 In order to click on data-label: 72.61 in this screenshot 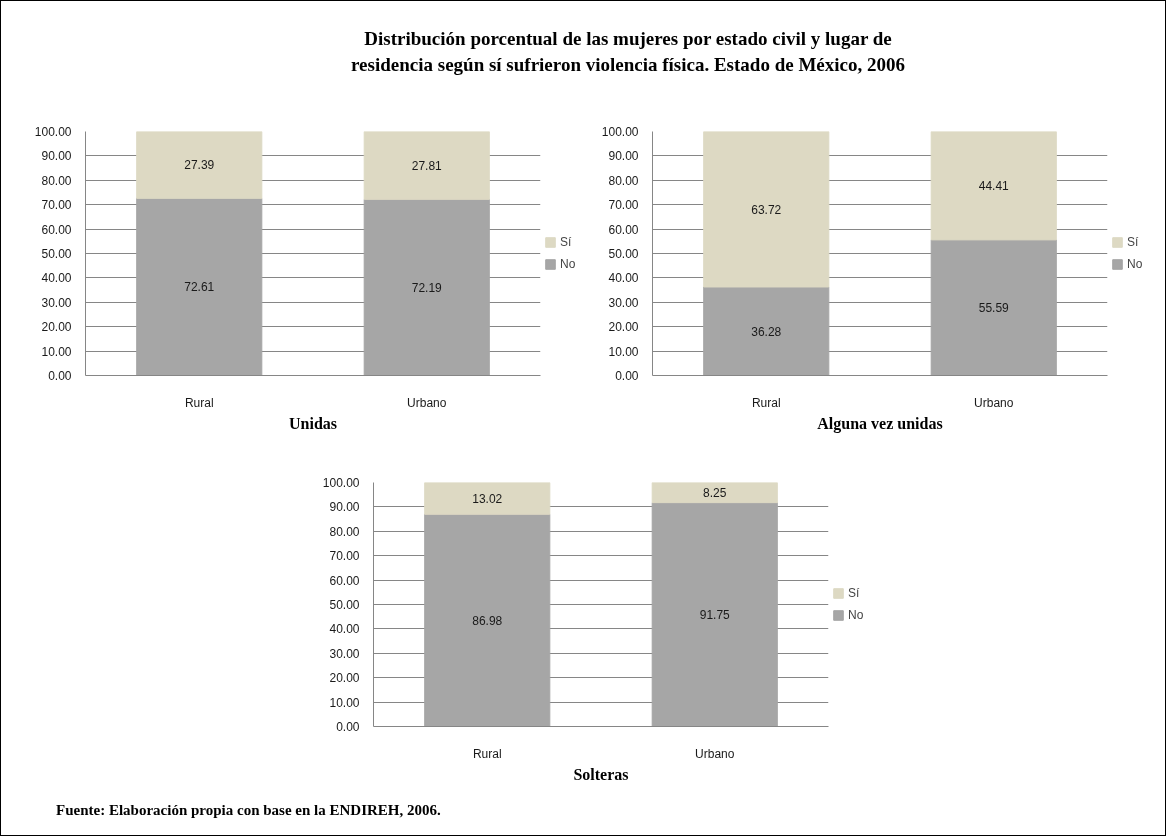, I will do `click(199, 287)`.